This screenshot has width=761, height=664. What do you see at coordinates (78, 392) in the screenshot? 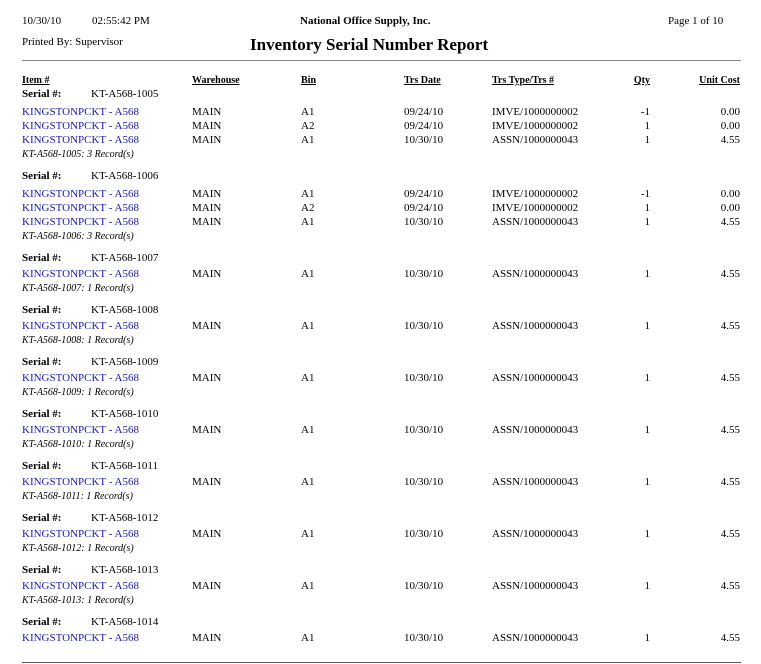
I see `group-summary: KT-A568-1009: 1 Record(s)` at bounding box center [78, 392].